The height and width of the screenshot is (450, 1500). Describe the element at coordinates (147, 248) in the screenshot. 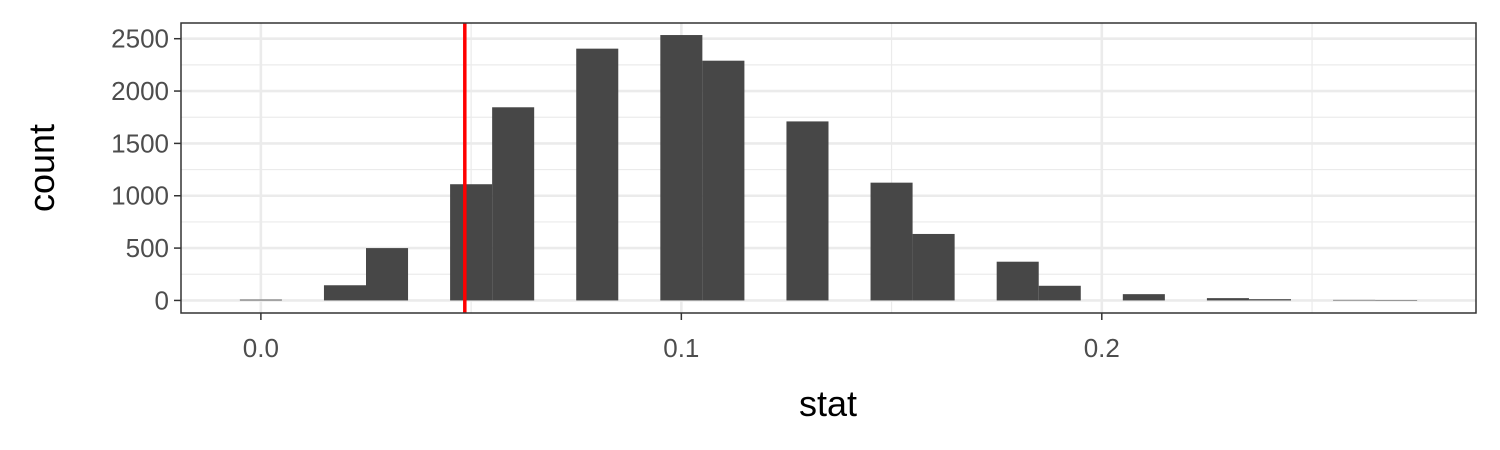

I see `y-tick-label: 500` at that location.